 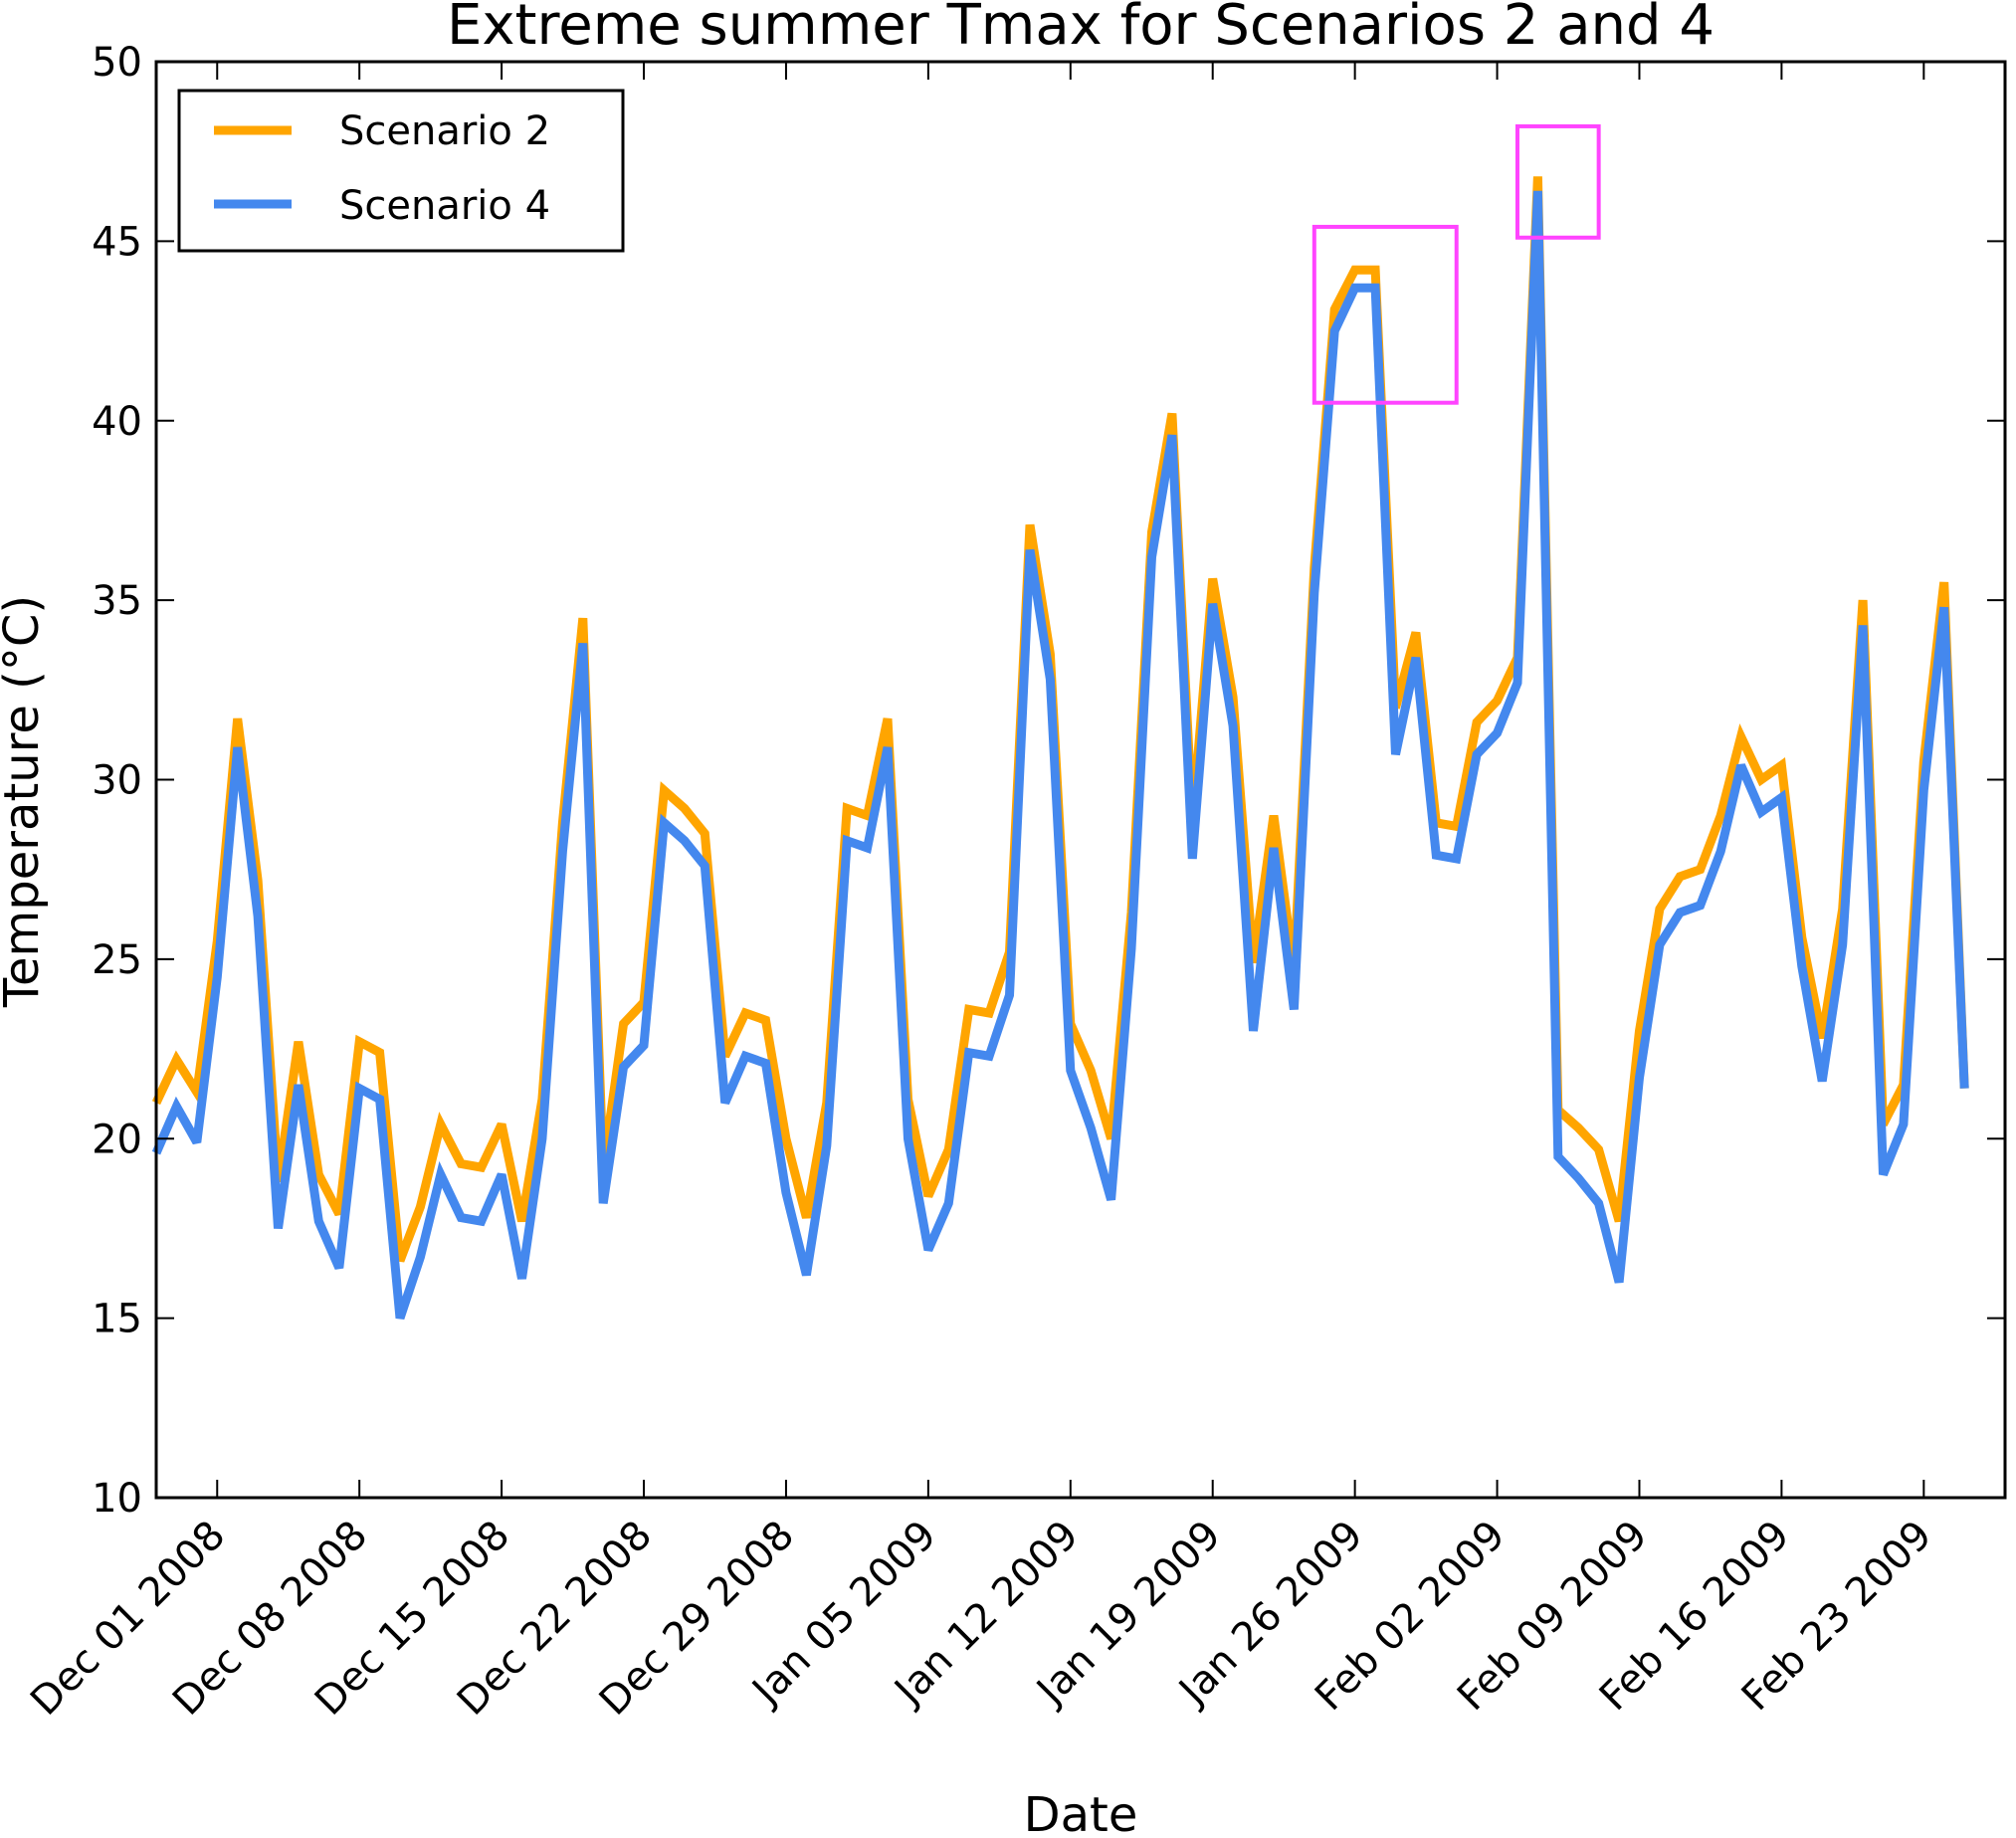 I want to click on legend-label-scenario-2: Scenario 2, so click(x=444, y=131).